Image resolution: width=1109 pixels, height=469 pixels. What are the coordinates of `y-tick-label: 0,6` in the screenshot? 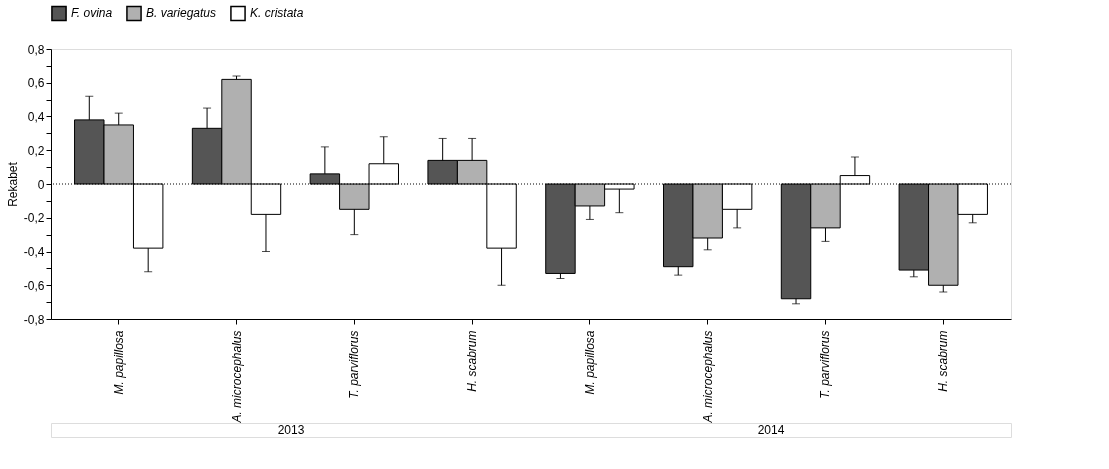 It's located at (36, 83).